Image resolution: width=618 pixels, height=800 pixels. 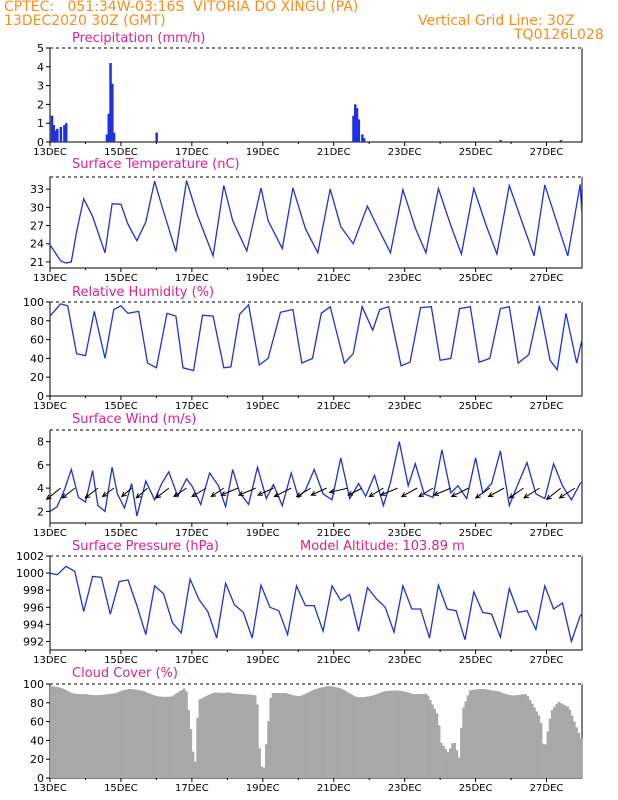 What do you see at coordinates (40, 442) in the screenshot?
I see `y-tick-label: 8` at bounding box center [40, 442].